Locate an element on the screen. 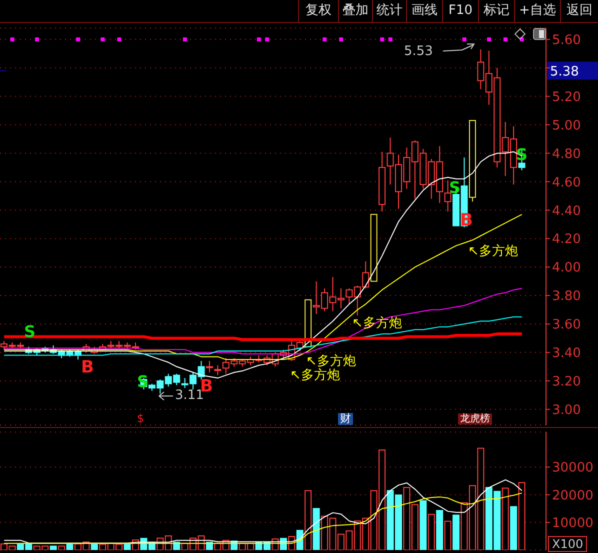  y-tick-label: 4.20 is located at coordinates (566, 240).